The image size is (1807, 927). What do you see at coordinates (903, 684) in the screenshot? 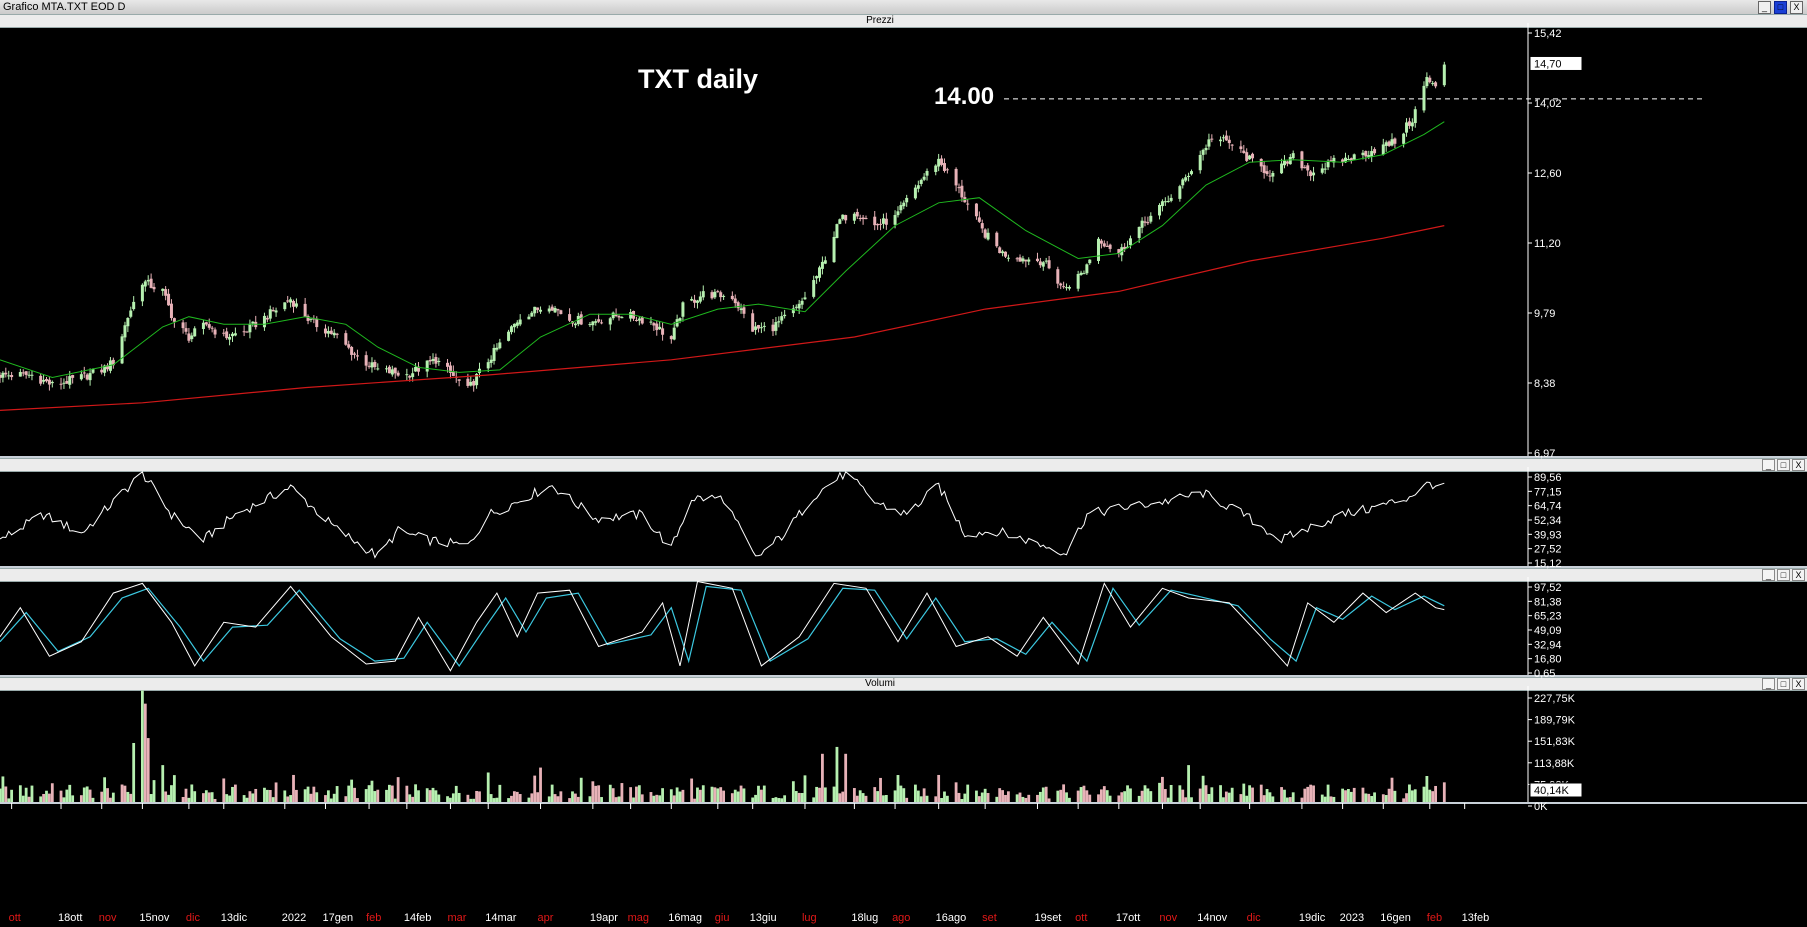
I see `volume-panel-header: Volumi _ □ X` at bounding box center [903, 684].